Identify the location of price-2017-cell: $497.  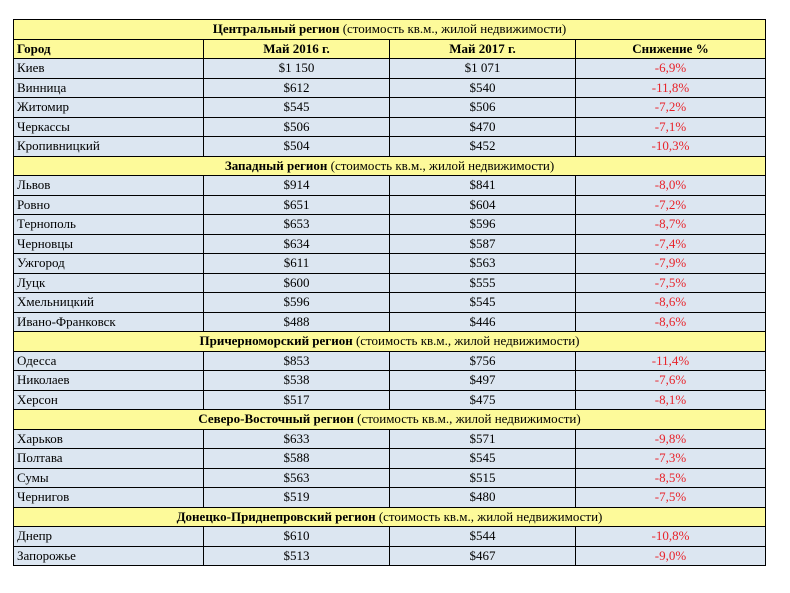
(482, 380).